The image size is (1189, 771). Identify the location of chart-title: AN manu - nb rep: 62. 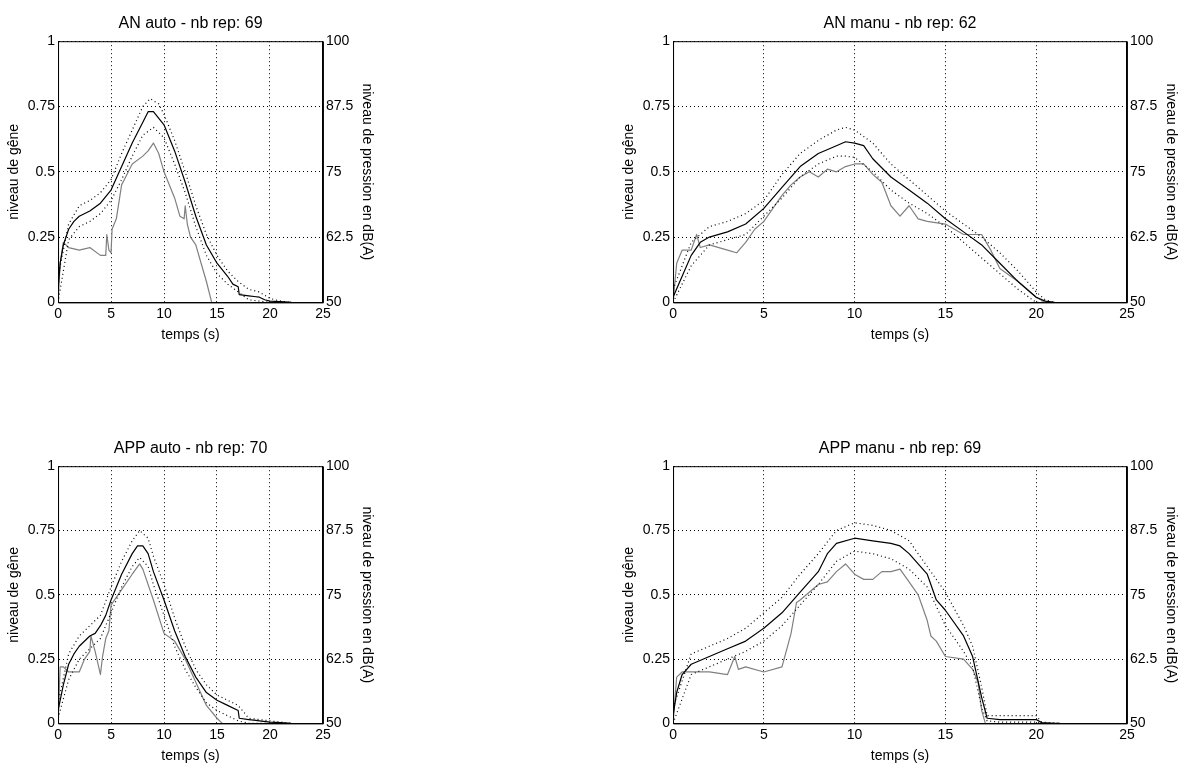
(900, 23).